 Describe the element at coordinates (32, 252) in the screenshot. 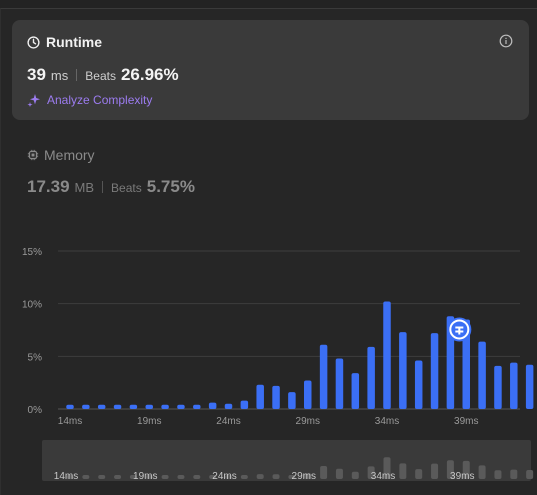

I see `y-tick-label: 15%` at that location.